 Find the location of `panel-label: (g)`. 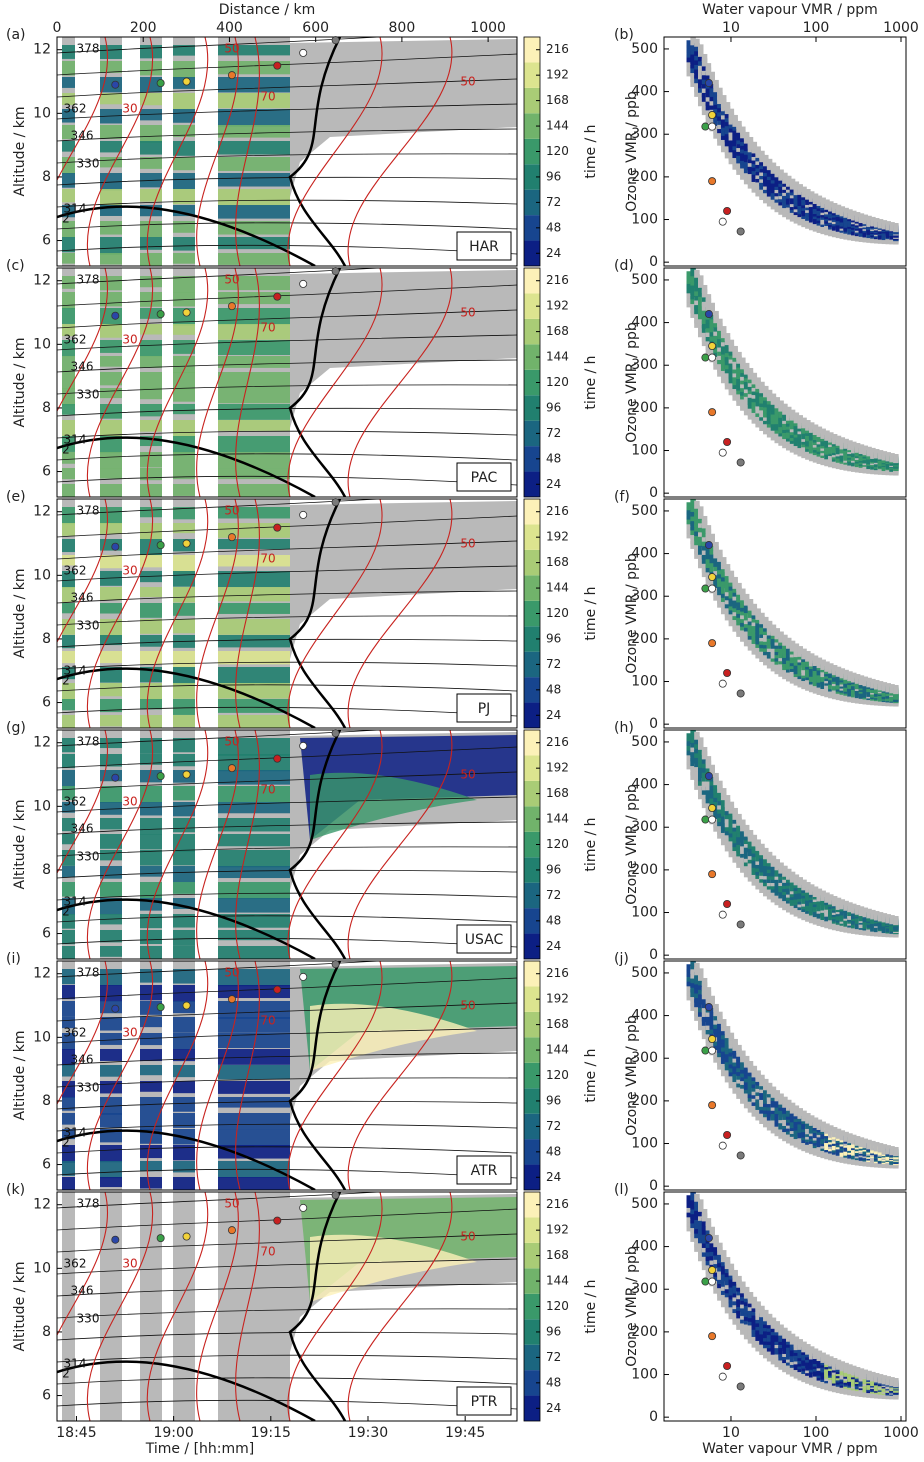

panel-label: (g) is located at coordinates (16, 728).